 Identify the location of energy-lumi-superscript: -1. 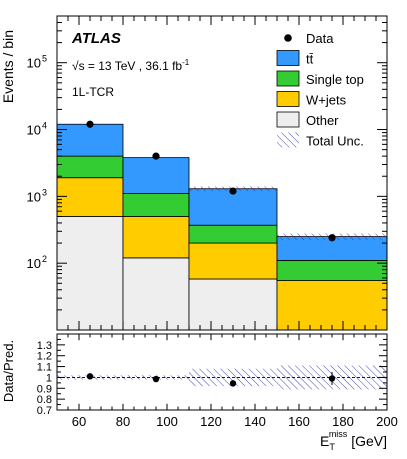
(186, 62).